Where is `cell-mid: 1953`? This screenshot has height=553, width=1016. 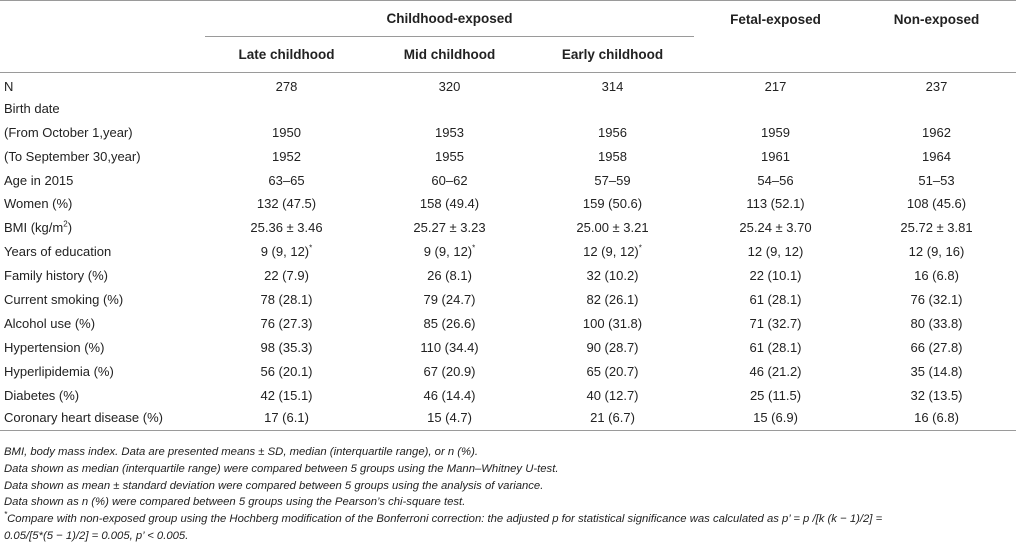
cell-mid: 1953 is located at coordinates (449, 132).